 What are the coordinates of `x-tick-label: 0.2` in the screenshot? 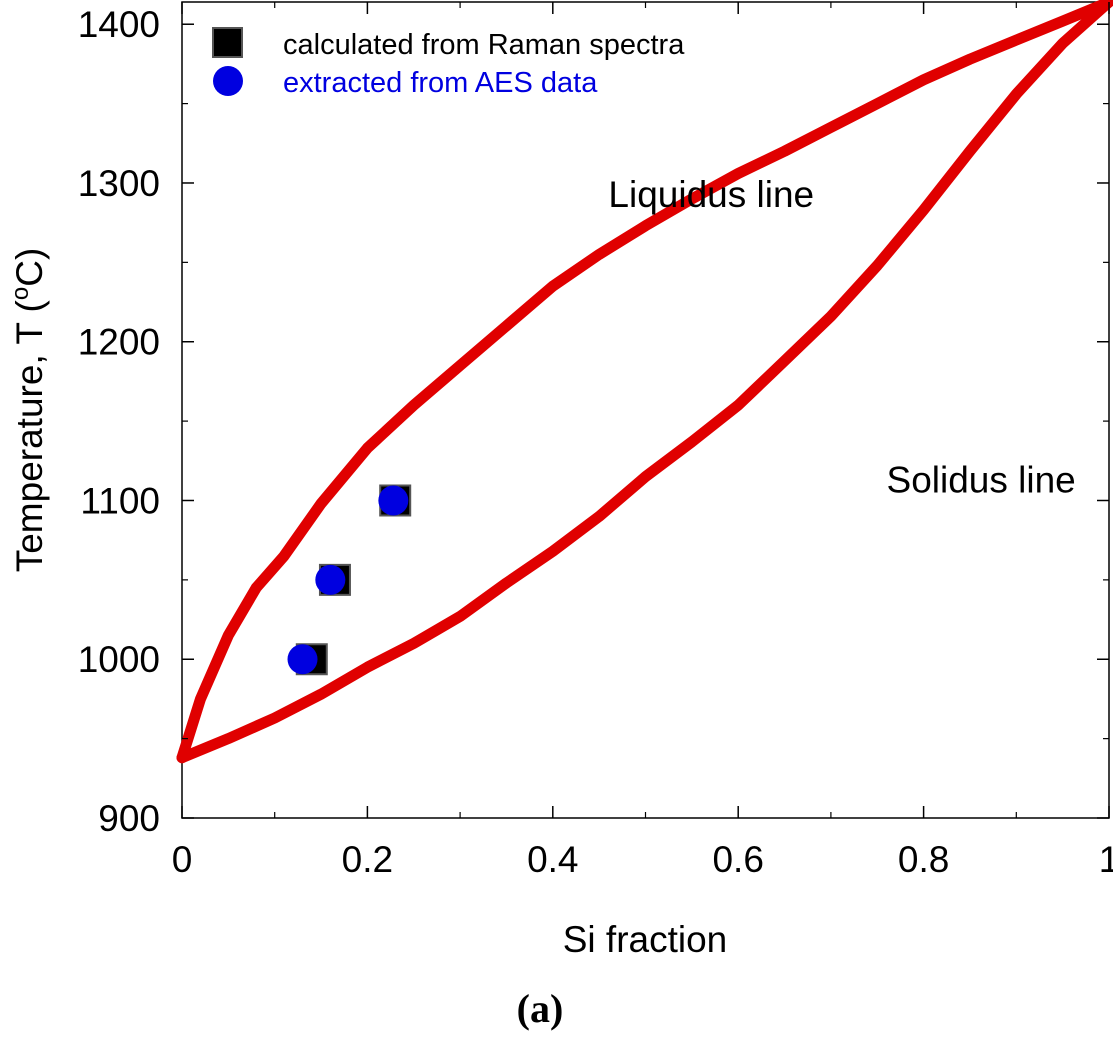 It's located at (367, 859).